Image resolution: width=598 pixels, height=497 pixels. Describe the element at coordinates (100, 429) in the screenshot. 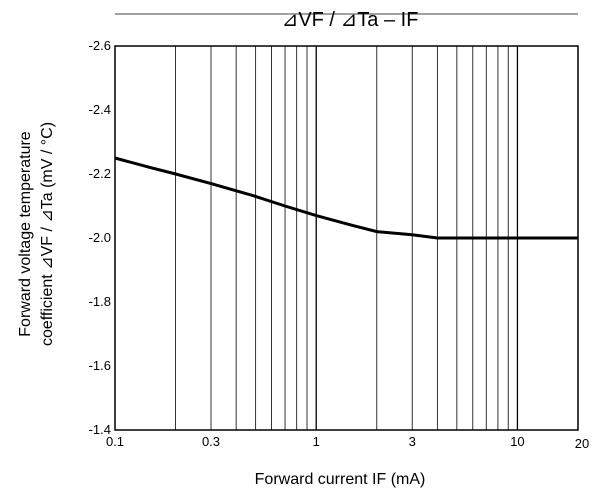

I see `y-tick-label: -1.4` at that location.